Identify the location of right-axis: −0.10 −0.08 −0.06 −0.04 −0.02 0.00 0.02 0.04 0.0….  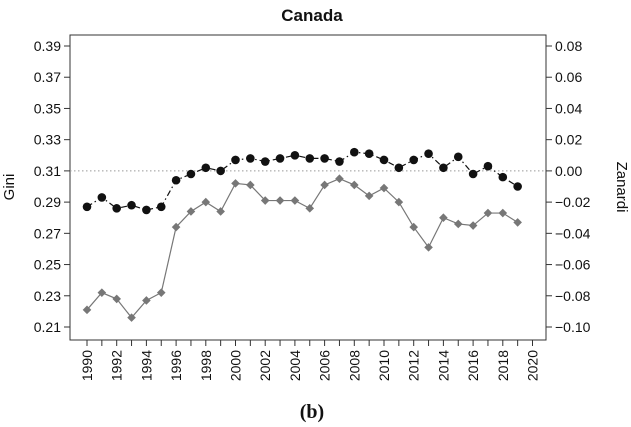
(568, 186).